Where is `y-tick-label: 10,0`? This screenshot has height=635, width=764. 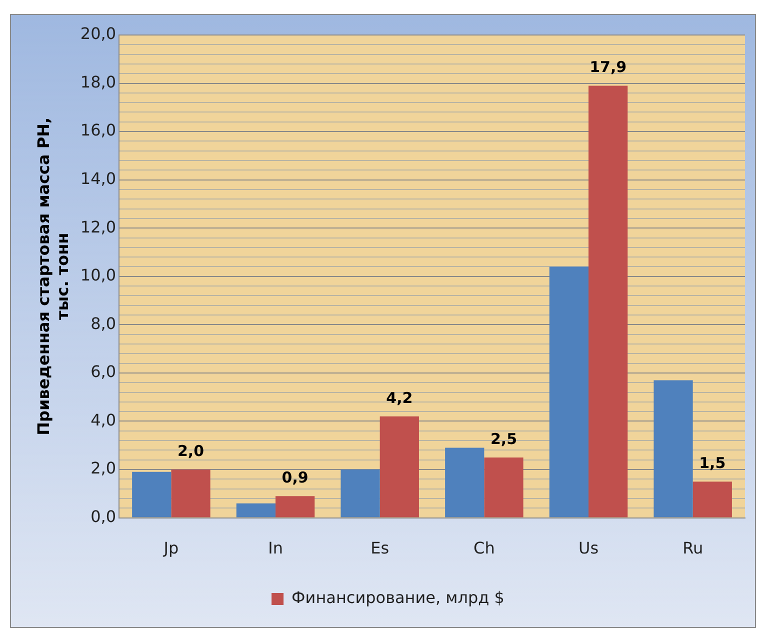
y-tick-label: 10,0 is located at coordinates (98, 275).